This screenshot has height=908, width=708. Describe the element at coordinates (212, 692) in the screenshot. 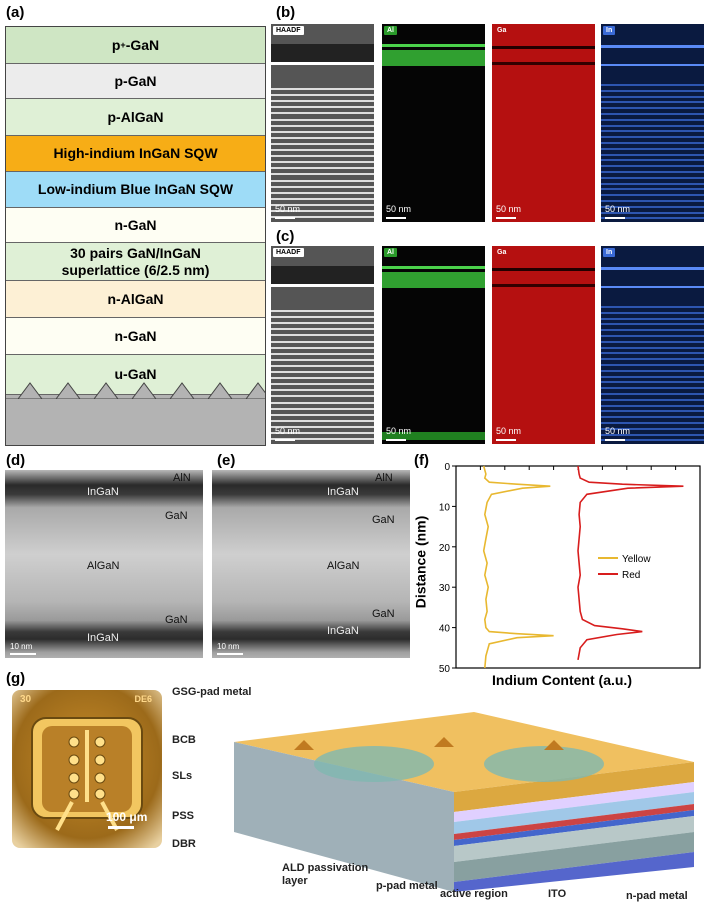

I see `callout-gsg: GSG-pad metal` at that location.